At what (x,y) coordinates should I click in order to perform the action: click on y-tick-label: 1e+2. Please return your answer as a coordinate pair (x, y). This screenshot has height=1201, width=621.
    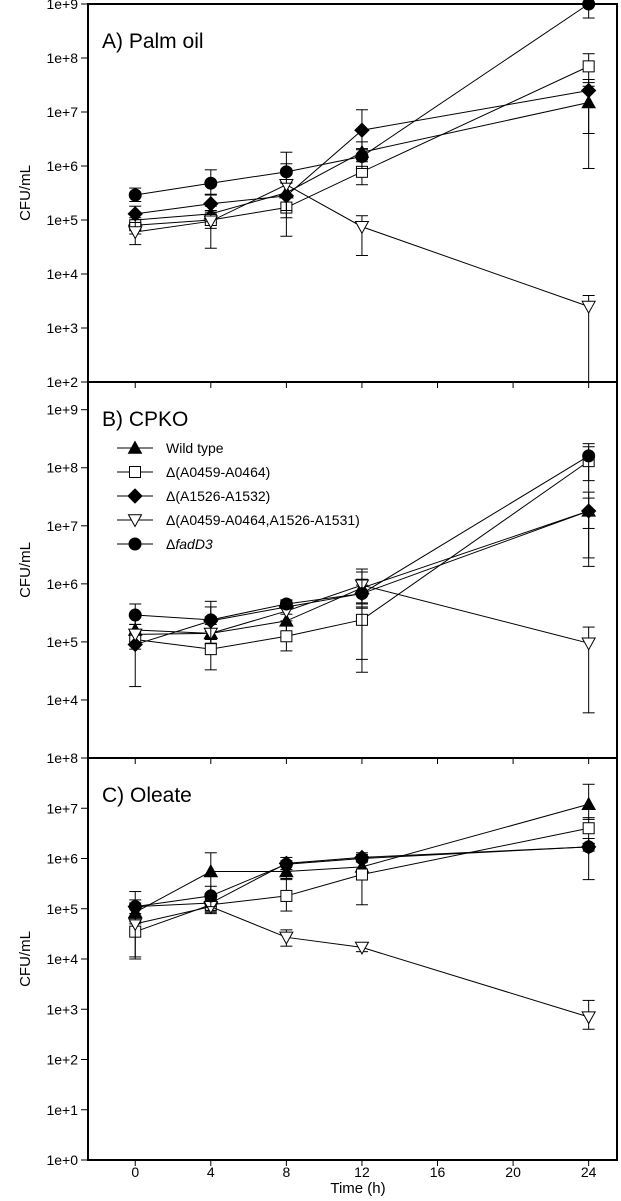
    Looking at the image, I should click on (62, 1060).